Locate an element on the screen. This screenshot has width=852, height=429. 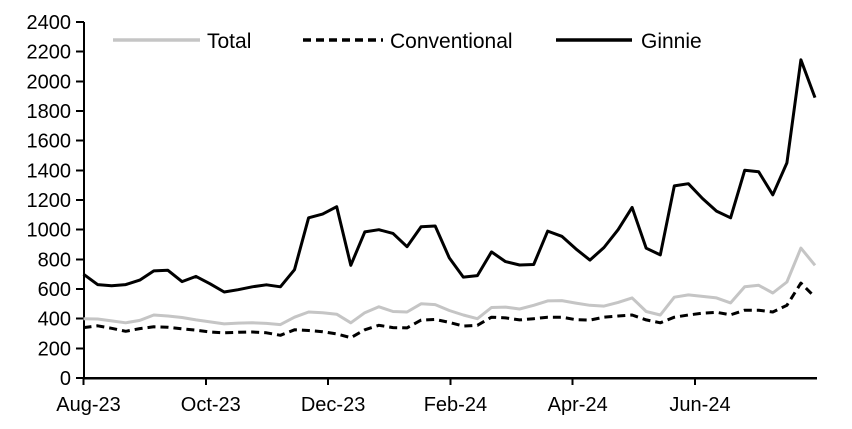
y-axis-tick-label: 2400 is located at coordinates (49, 23).